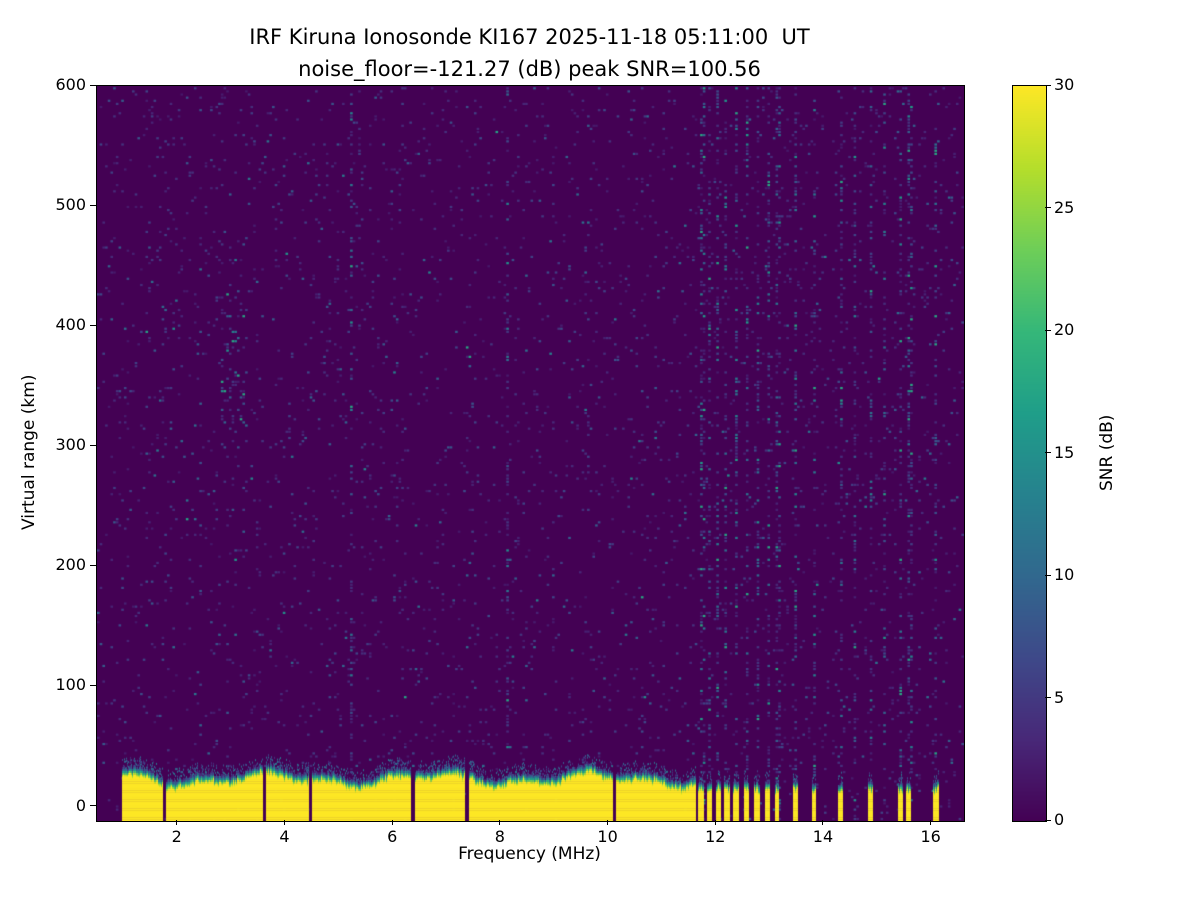 The image size is (1200, 900). I want to click on y-tick-label: 500, so click(70, 205).